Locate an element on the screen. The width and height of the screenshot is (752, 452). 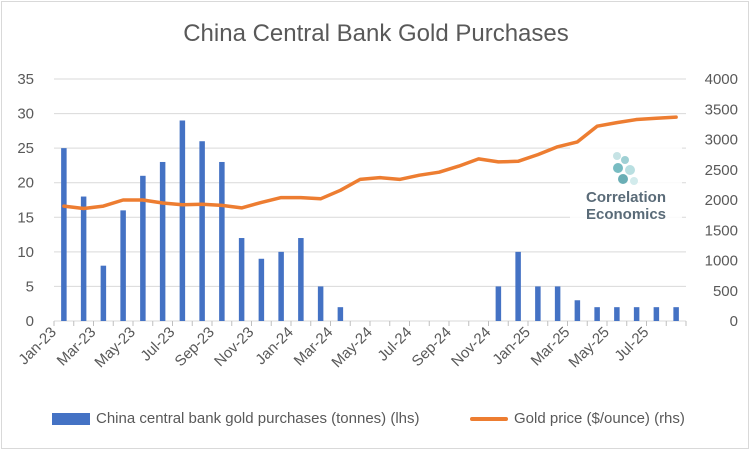
x-tick-label: Jul-25 is located at coordinates (631, 344).